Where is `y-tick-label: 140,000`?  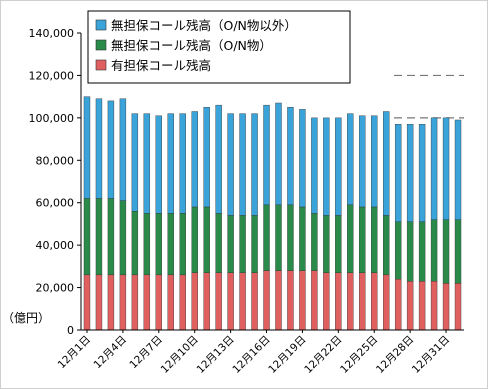 y-tick-label: 140,000 is located at coordinates (52, 33).